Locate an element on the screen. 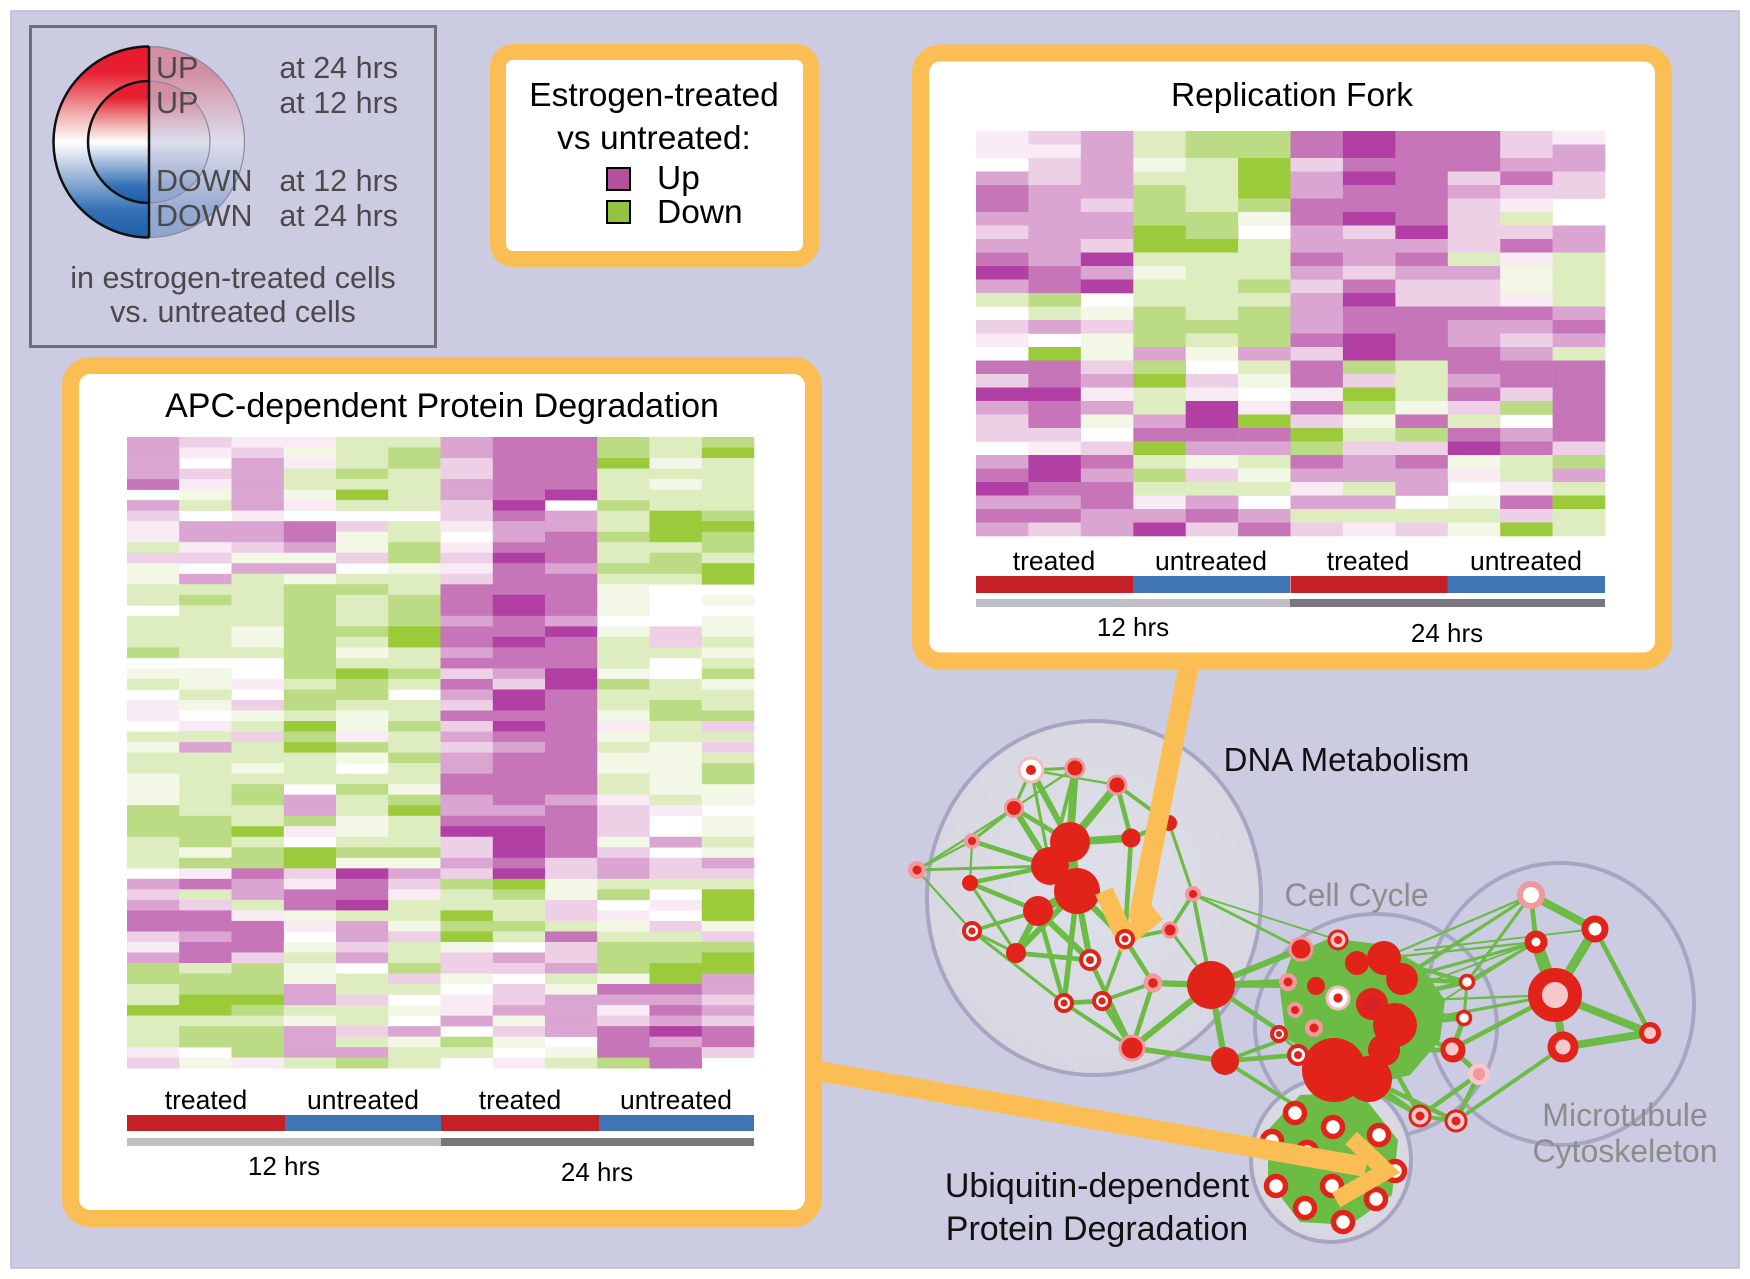  svg-text: in estrogen-treated cells is located at coordinates (233, 278).